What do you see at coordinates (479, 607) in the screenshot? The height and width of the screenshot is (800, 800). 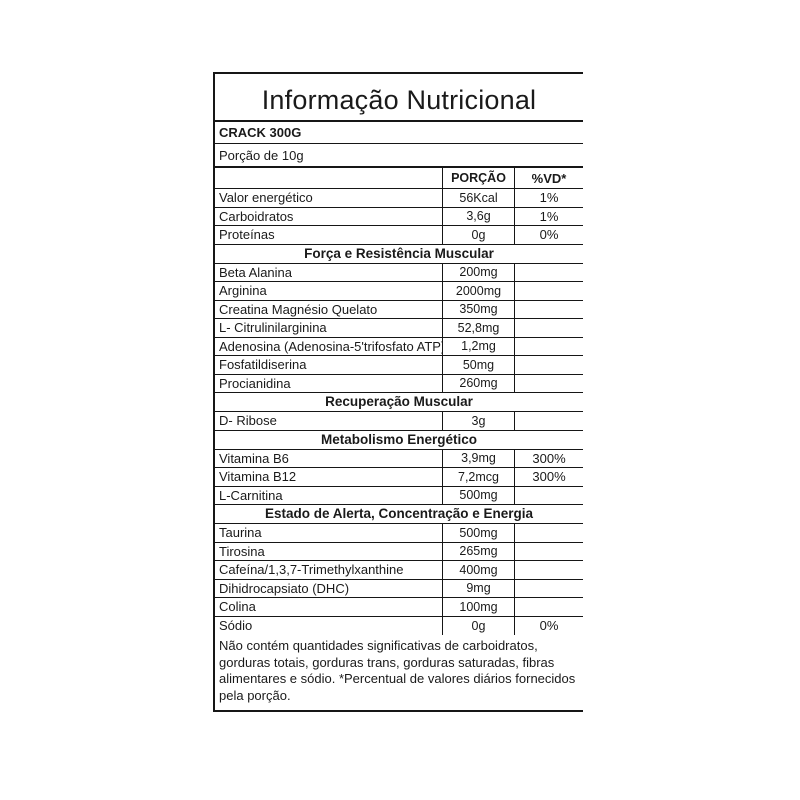 I see `nutrient-amount: 100mg` at bounding box center [479, 607].